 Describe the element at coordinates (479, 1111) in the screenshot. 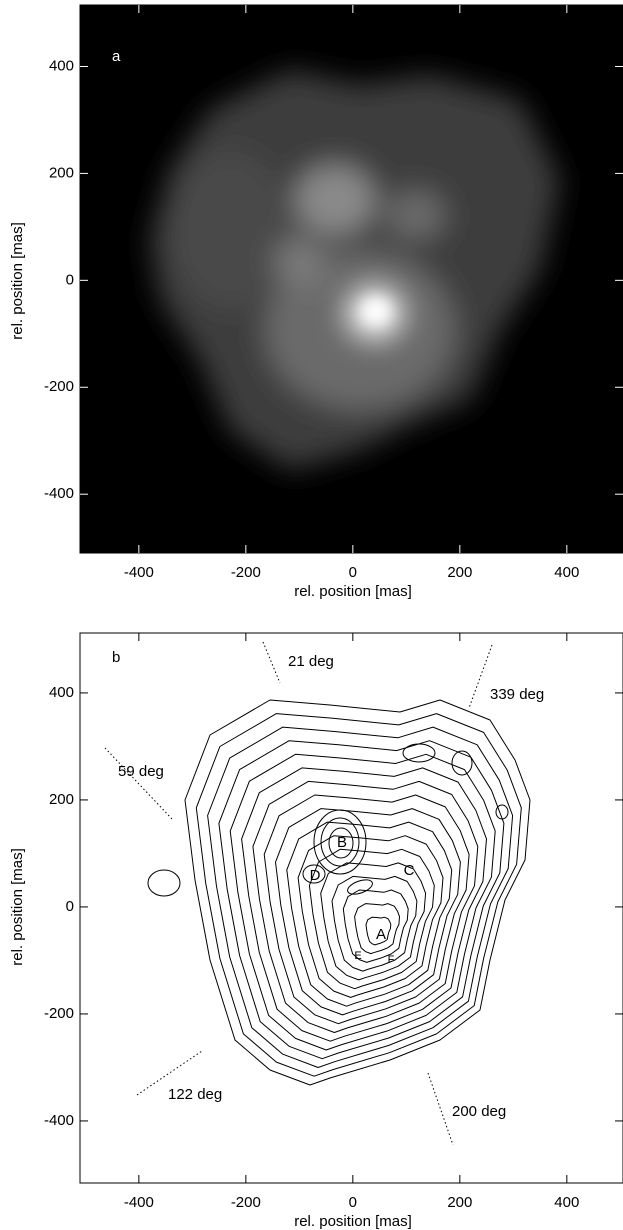

I see `angle-label: 200 deg` at that location.